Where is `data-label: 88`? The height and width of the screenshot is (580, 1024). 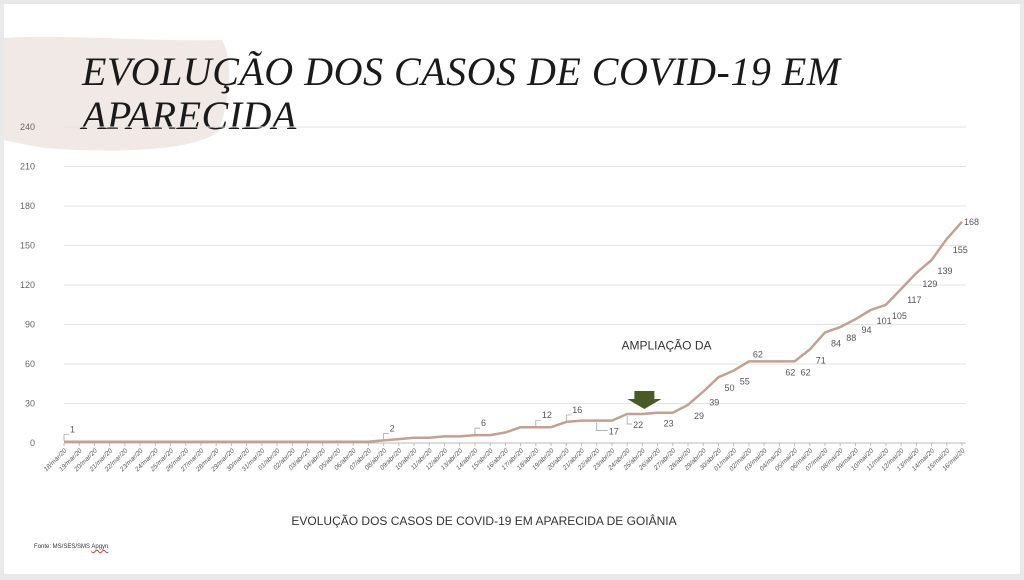
data-label: 88 is located at coordinates (851, 338).